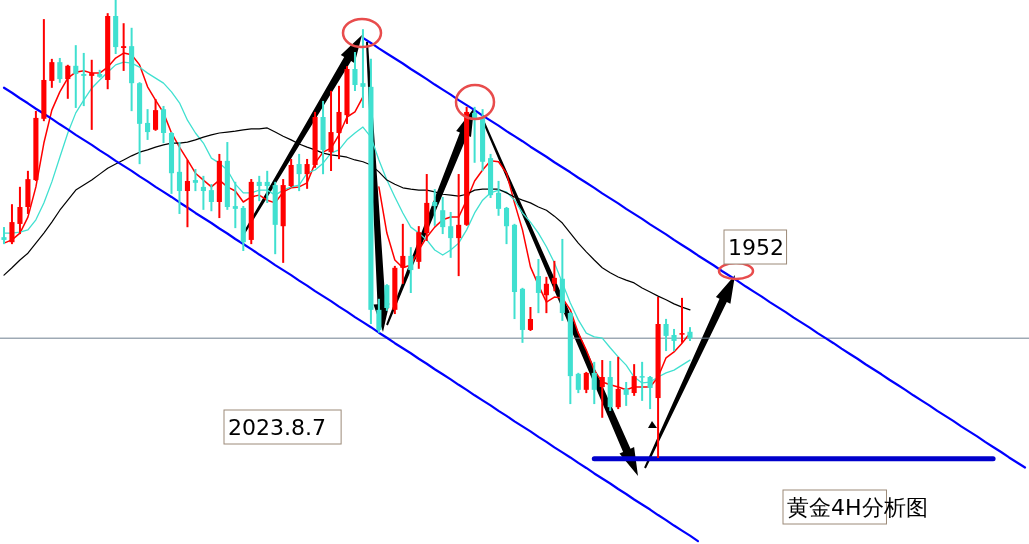  What do you see at coordinates (277, 427) in the screenshot?
I see `annotation: 2023.8.7` at bounding box center [277, 427].